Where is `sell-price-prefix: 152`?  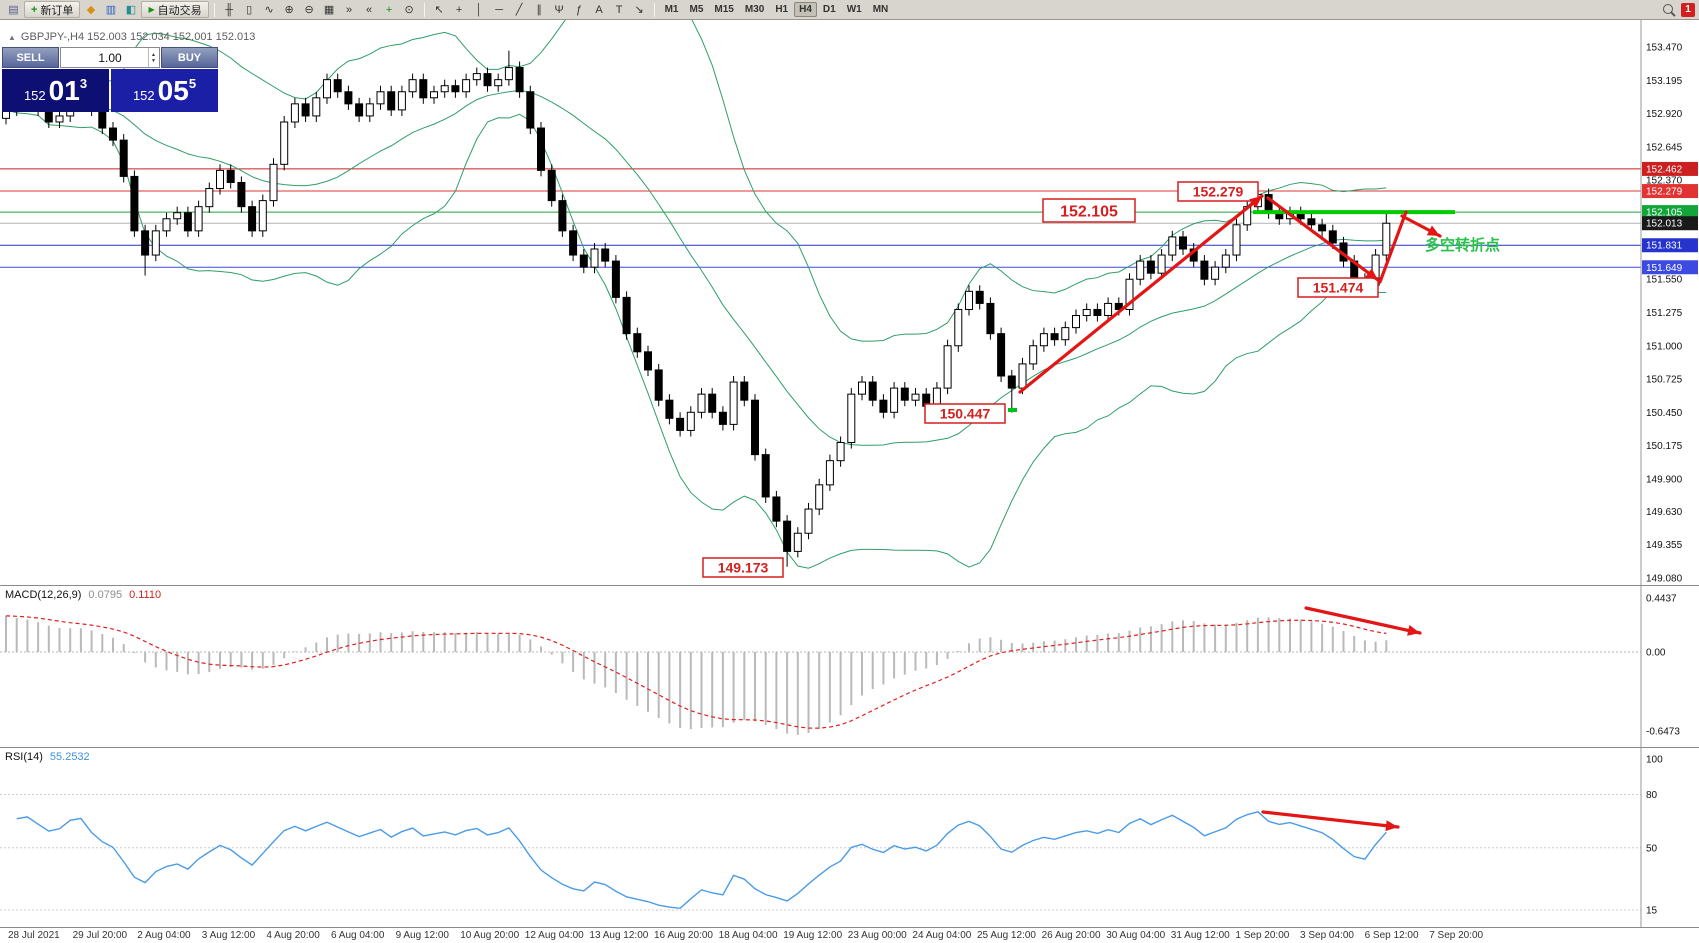 sell-price-prefix: 152 is located at coordinates (34, 95).